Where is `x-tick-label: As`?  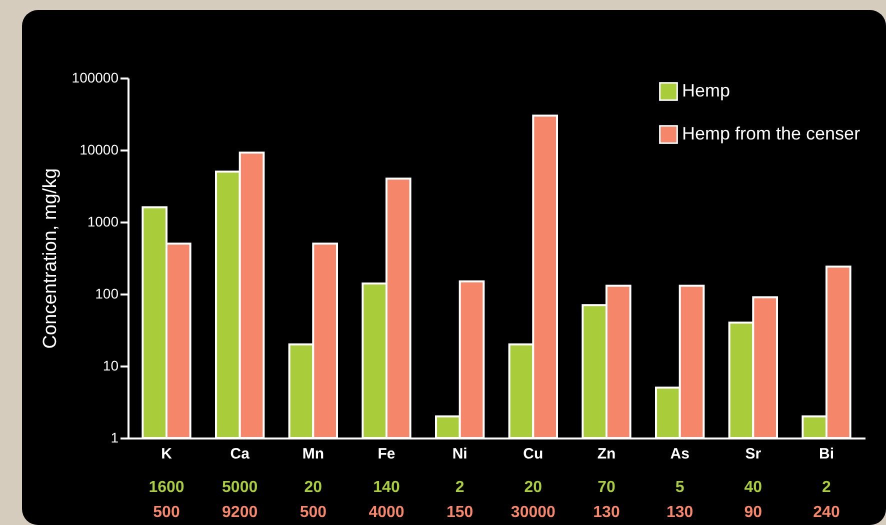 x-tick-label: As is located at coordinates (680, 454).